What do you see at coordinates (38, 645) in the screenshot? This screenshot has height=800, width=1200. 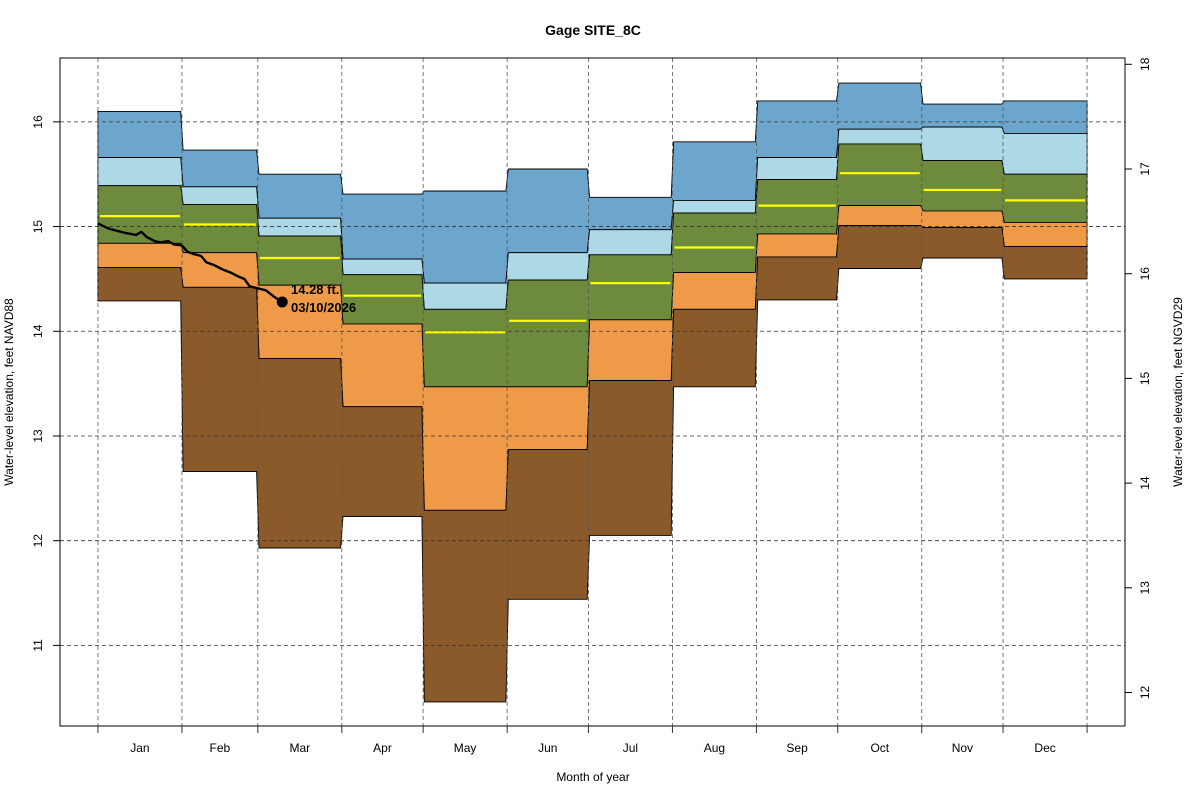 I see `y-tick-label-left: 11` at bounding box center [38, 645].